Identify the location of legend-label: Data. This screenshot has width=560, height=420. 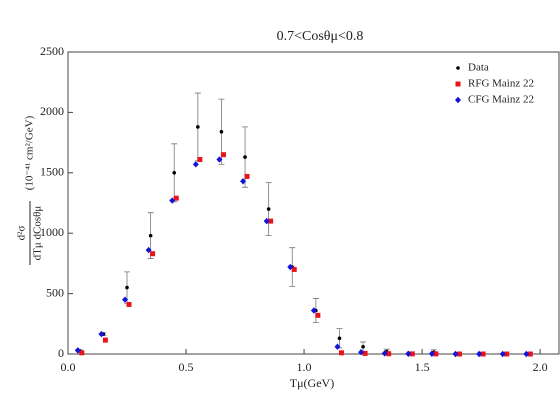
(478, 68).